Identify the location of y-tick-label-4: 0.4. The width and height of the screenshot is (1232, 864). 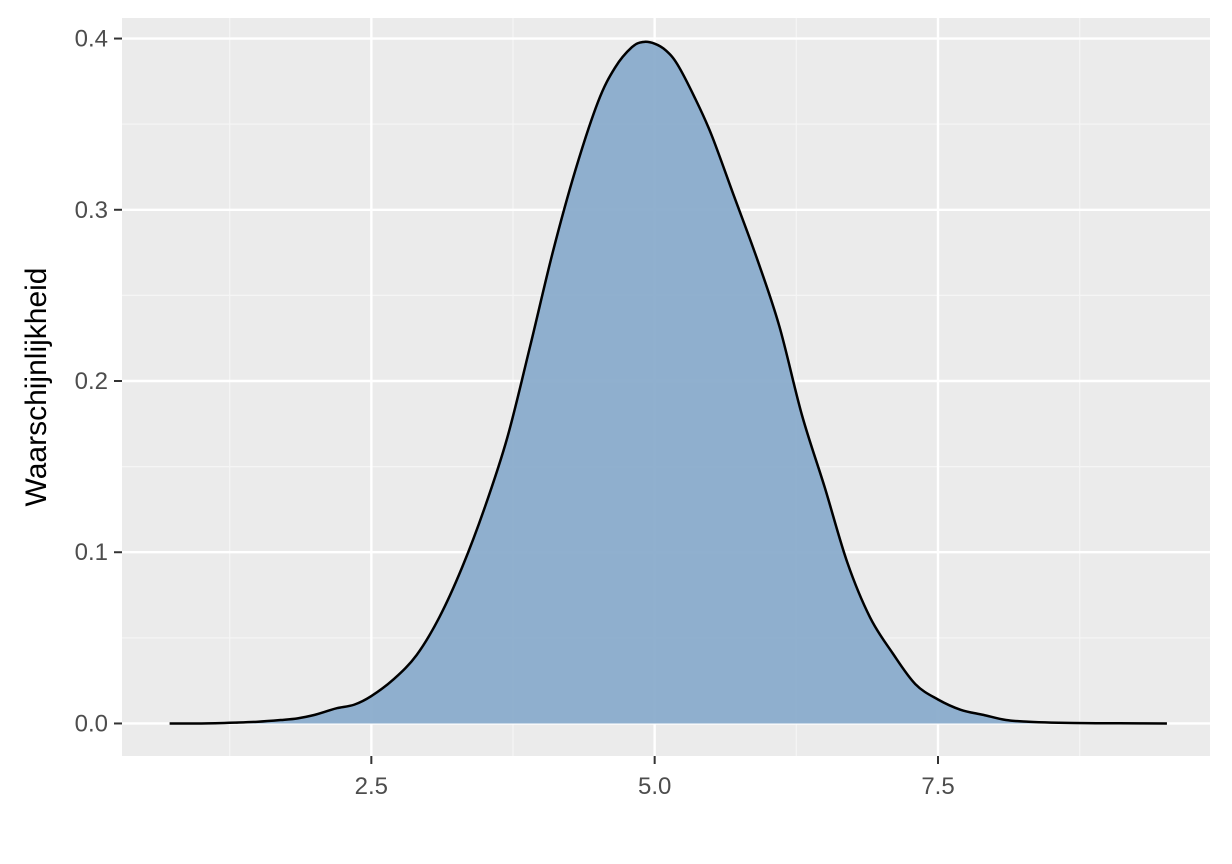
(91, 39).